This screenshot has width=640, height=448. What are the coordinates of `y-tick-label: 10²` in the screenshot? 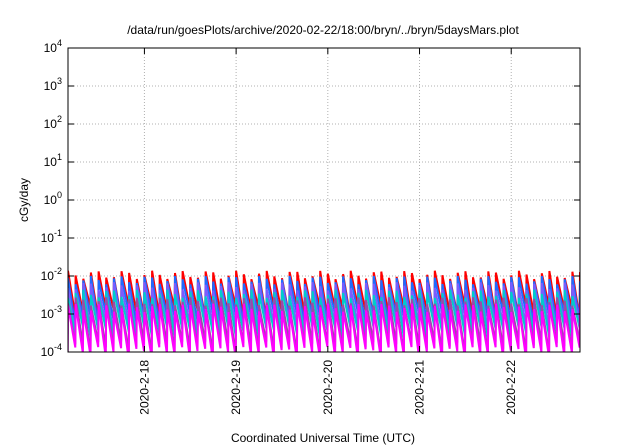 It's located at (53, 122).